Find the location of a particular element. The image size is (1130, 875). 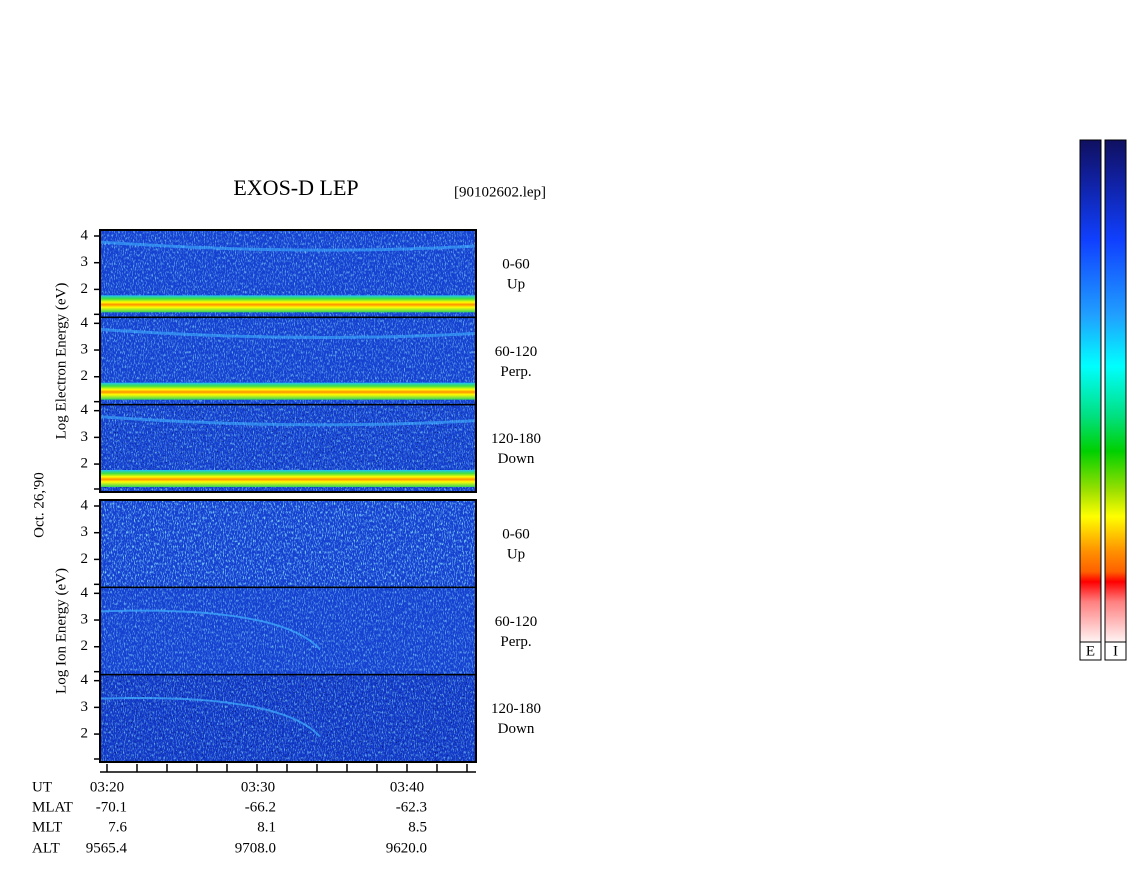

colorbar-label: E is located at coordinates (1090, 651).